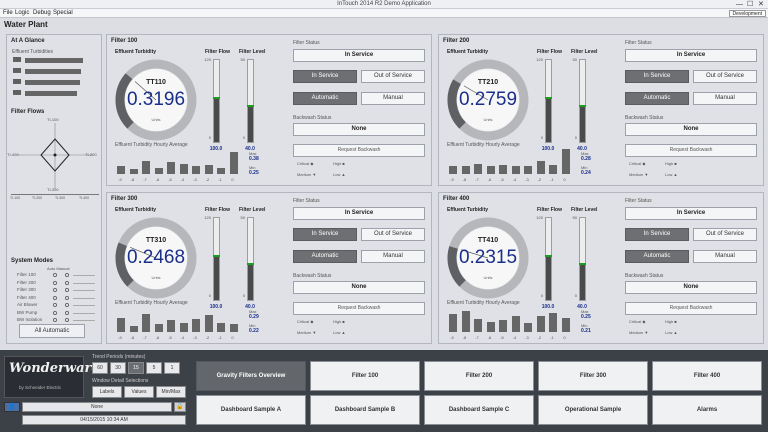 The height and width of the screenshot is (432, 768). I want to click on nav-button: Dashboard Sample A, so click(251, 410).